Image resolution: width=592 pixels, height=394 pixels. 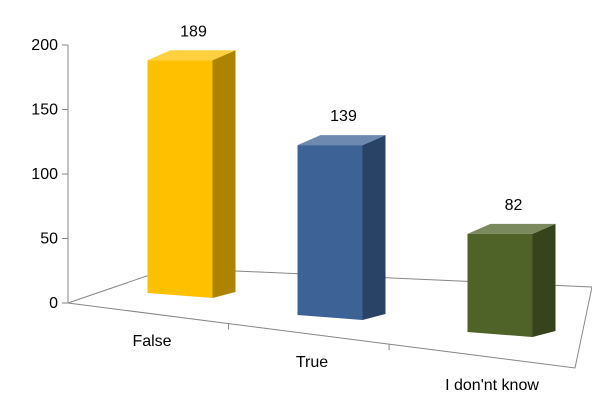 I want to click on data-label: 82, so click(x=514, y=205).